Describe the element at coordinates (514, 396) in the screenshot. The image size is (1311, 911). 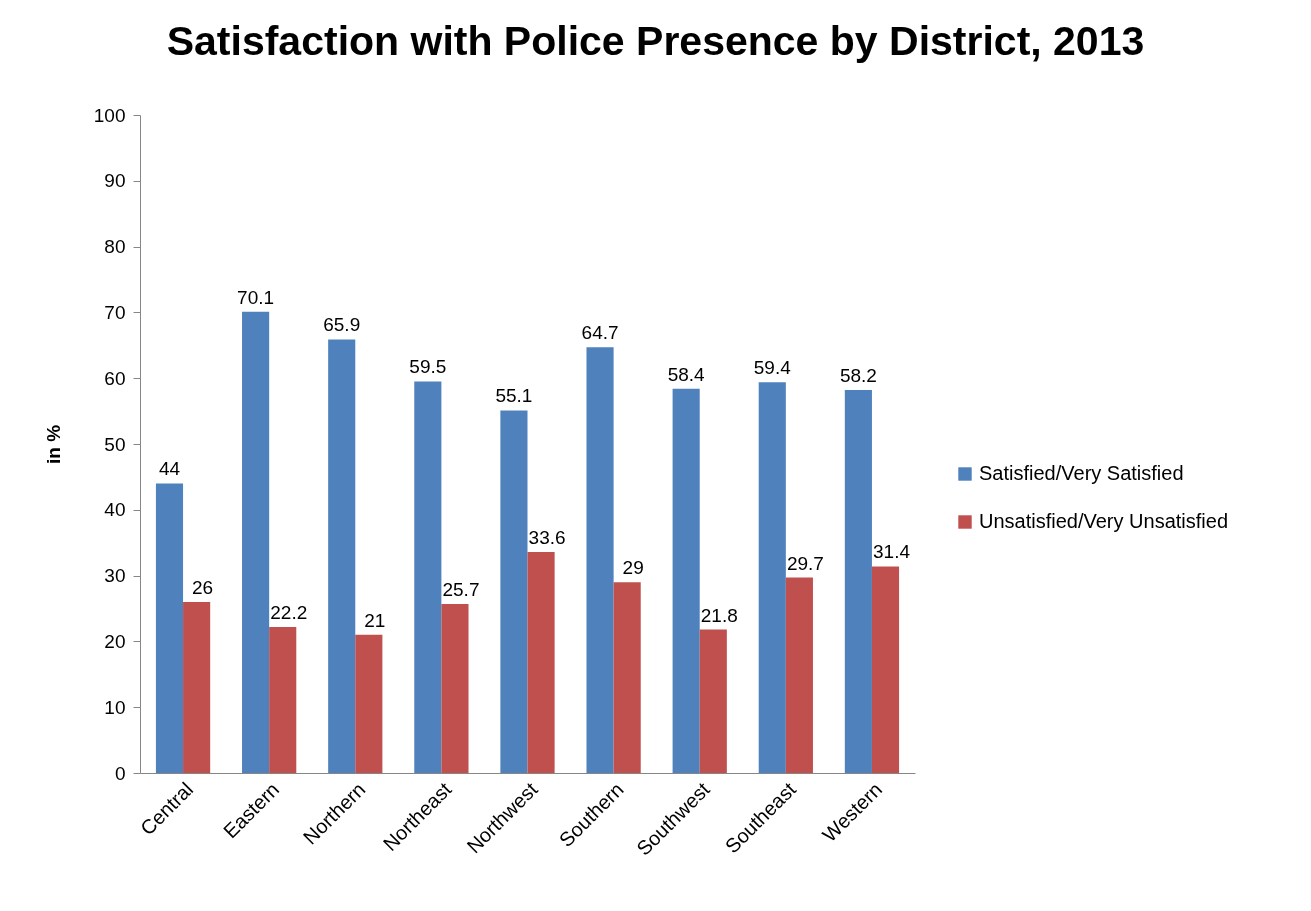
I see `data-label: 55.1` at that location.